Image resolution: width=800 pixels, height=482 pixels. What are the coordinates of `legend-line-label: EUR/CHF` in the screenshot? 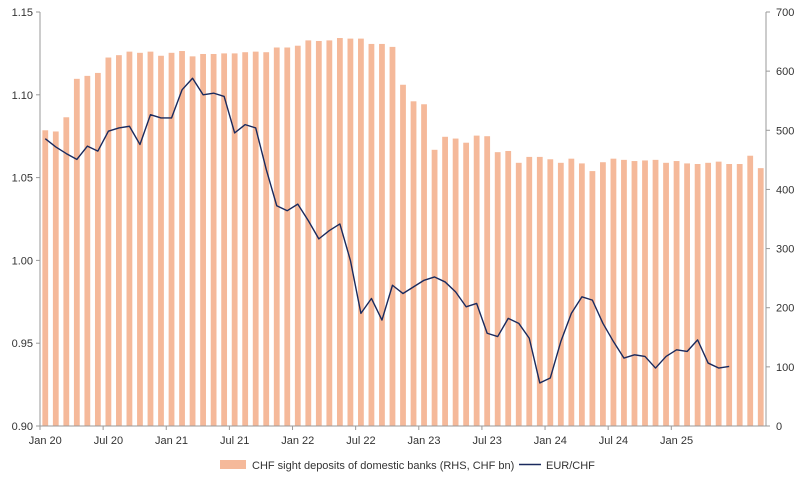 It's located at (570, 466).